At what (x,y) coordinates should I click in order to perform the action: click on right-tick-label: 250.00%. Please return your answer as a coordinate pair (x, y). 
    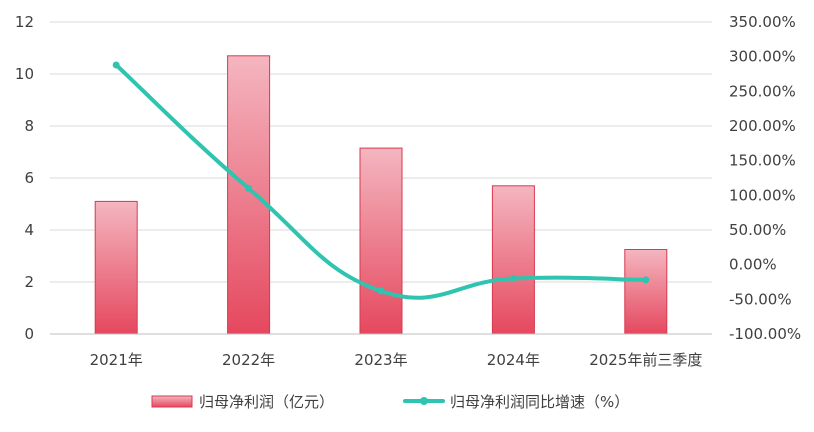
    Looking at the image, I should click on (762, 91).